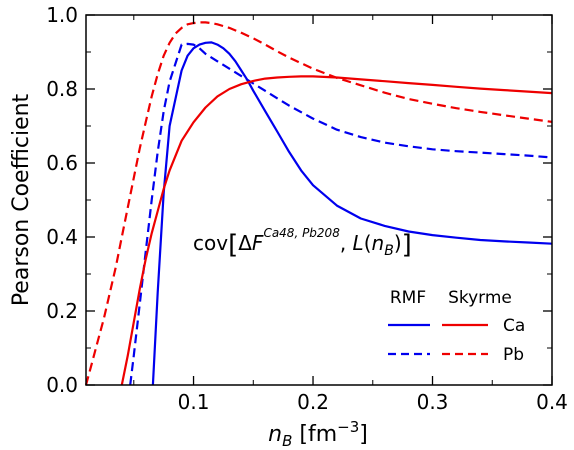  Describe the element at coordinates (62, 237) in the screenshot. I see `y-tick-label: 0.4` at that location.